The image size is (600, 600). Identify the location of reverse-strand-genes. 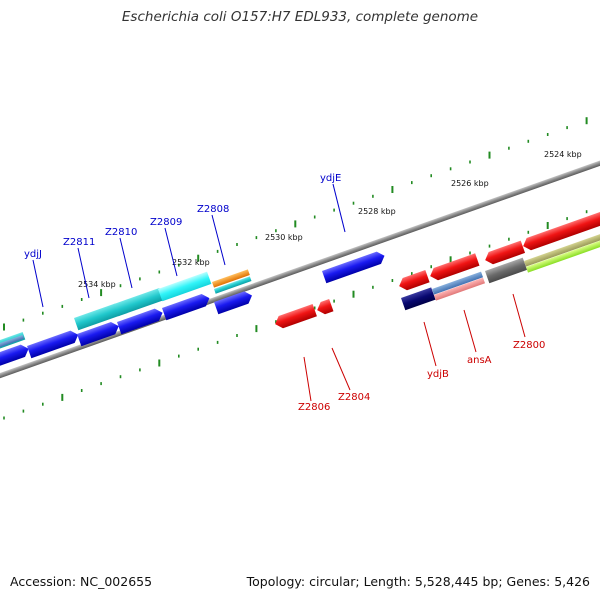
(437, 268).